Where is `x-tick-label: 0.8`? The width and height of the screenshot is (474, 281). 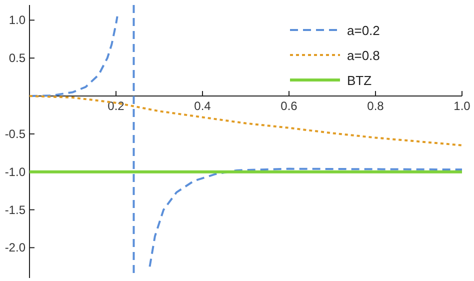
x-tick-label: 0.8 is located at coordinates (375, 106).